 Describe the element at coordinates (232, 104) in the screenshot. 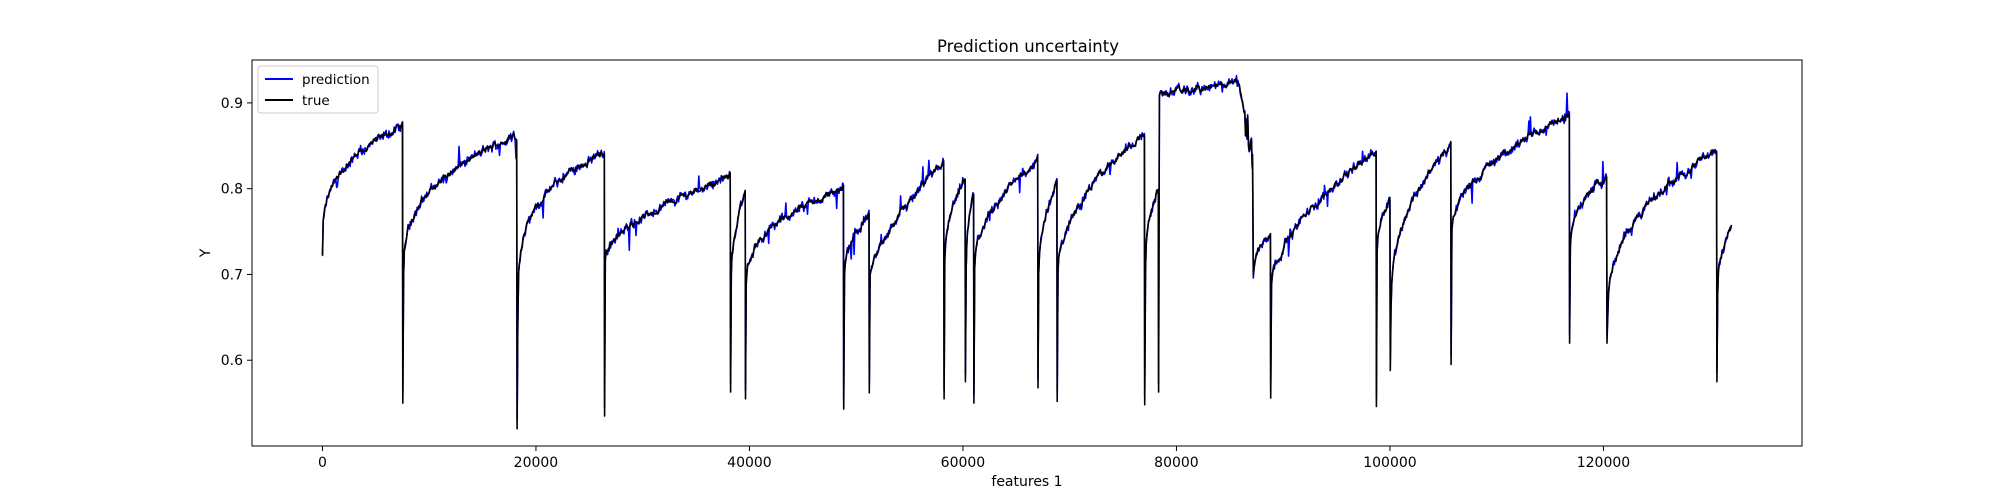

I see `y-tick-label: 0.9` at that location.